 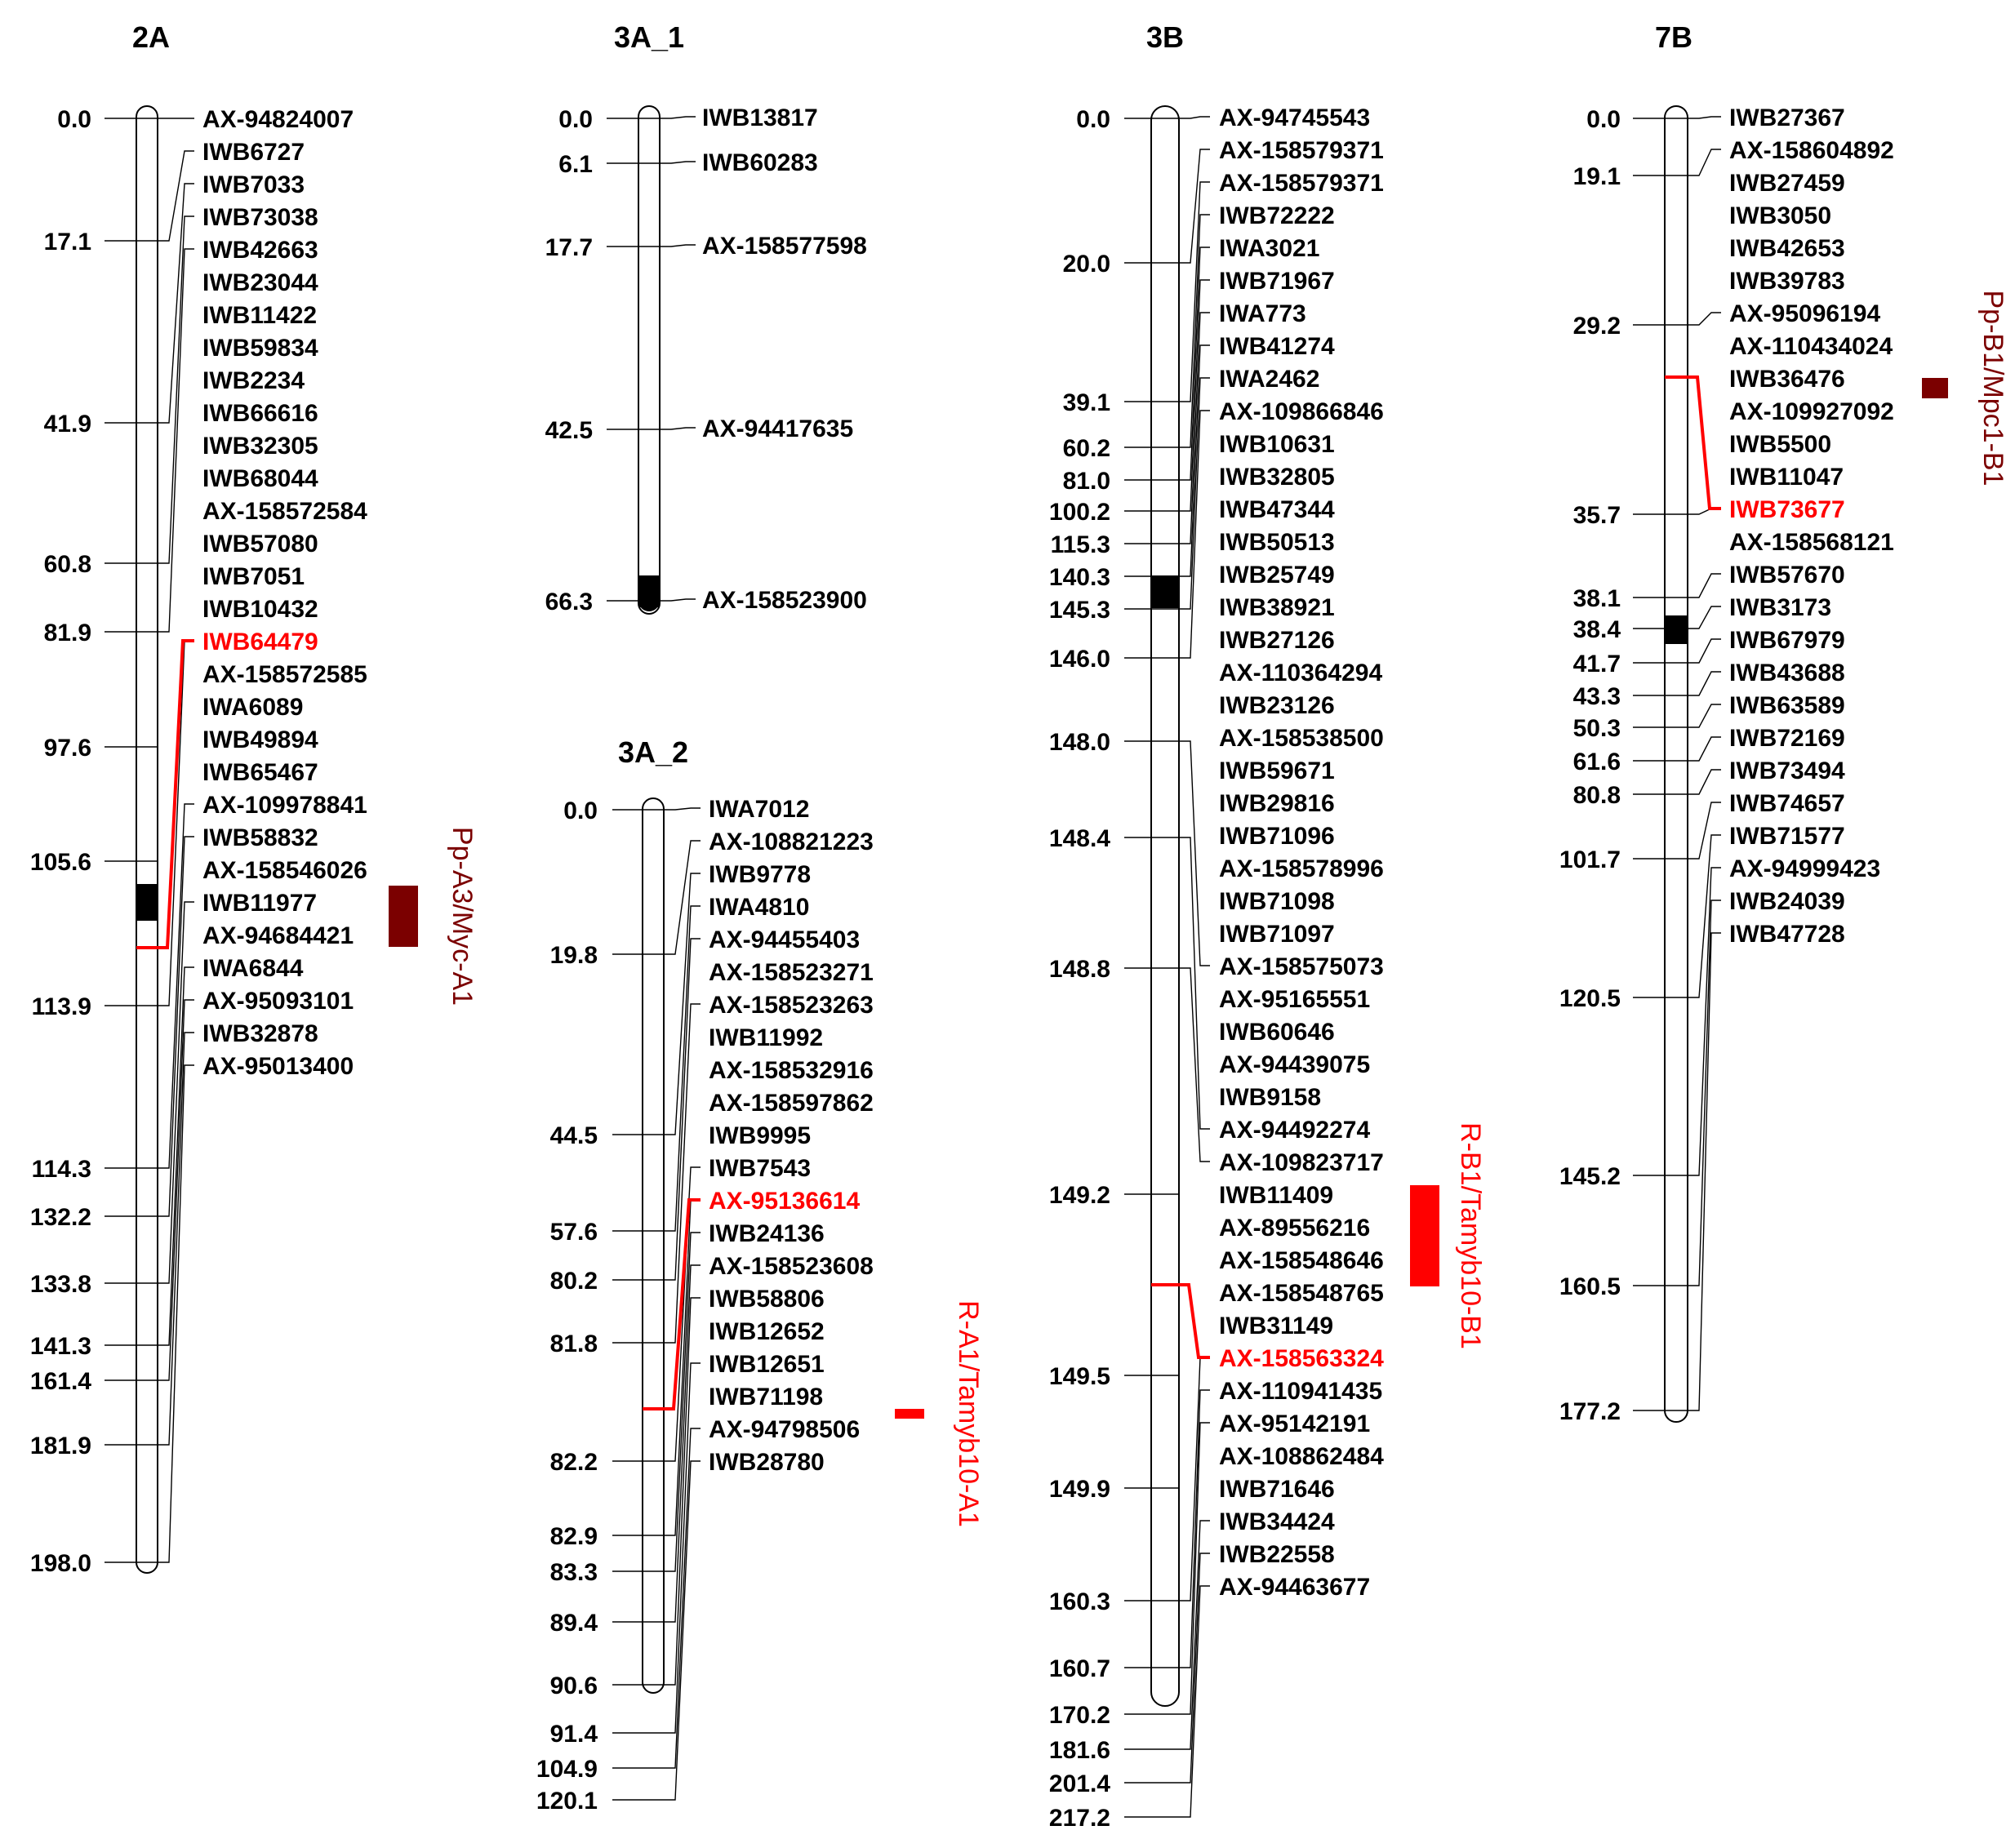 I want to click on marker-label: IWB71098, so click(x=1277, y=901).